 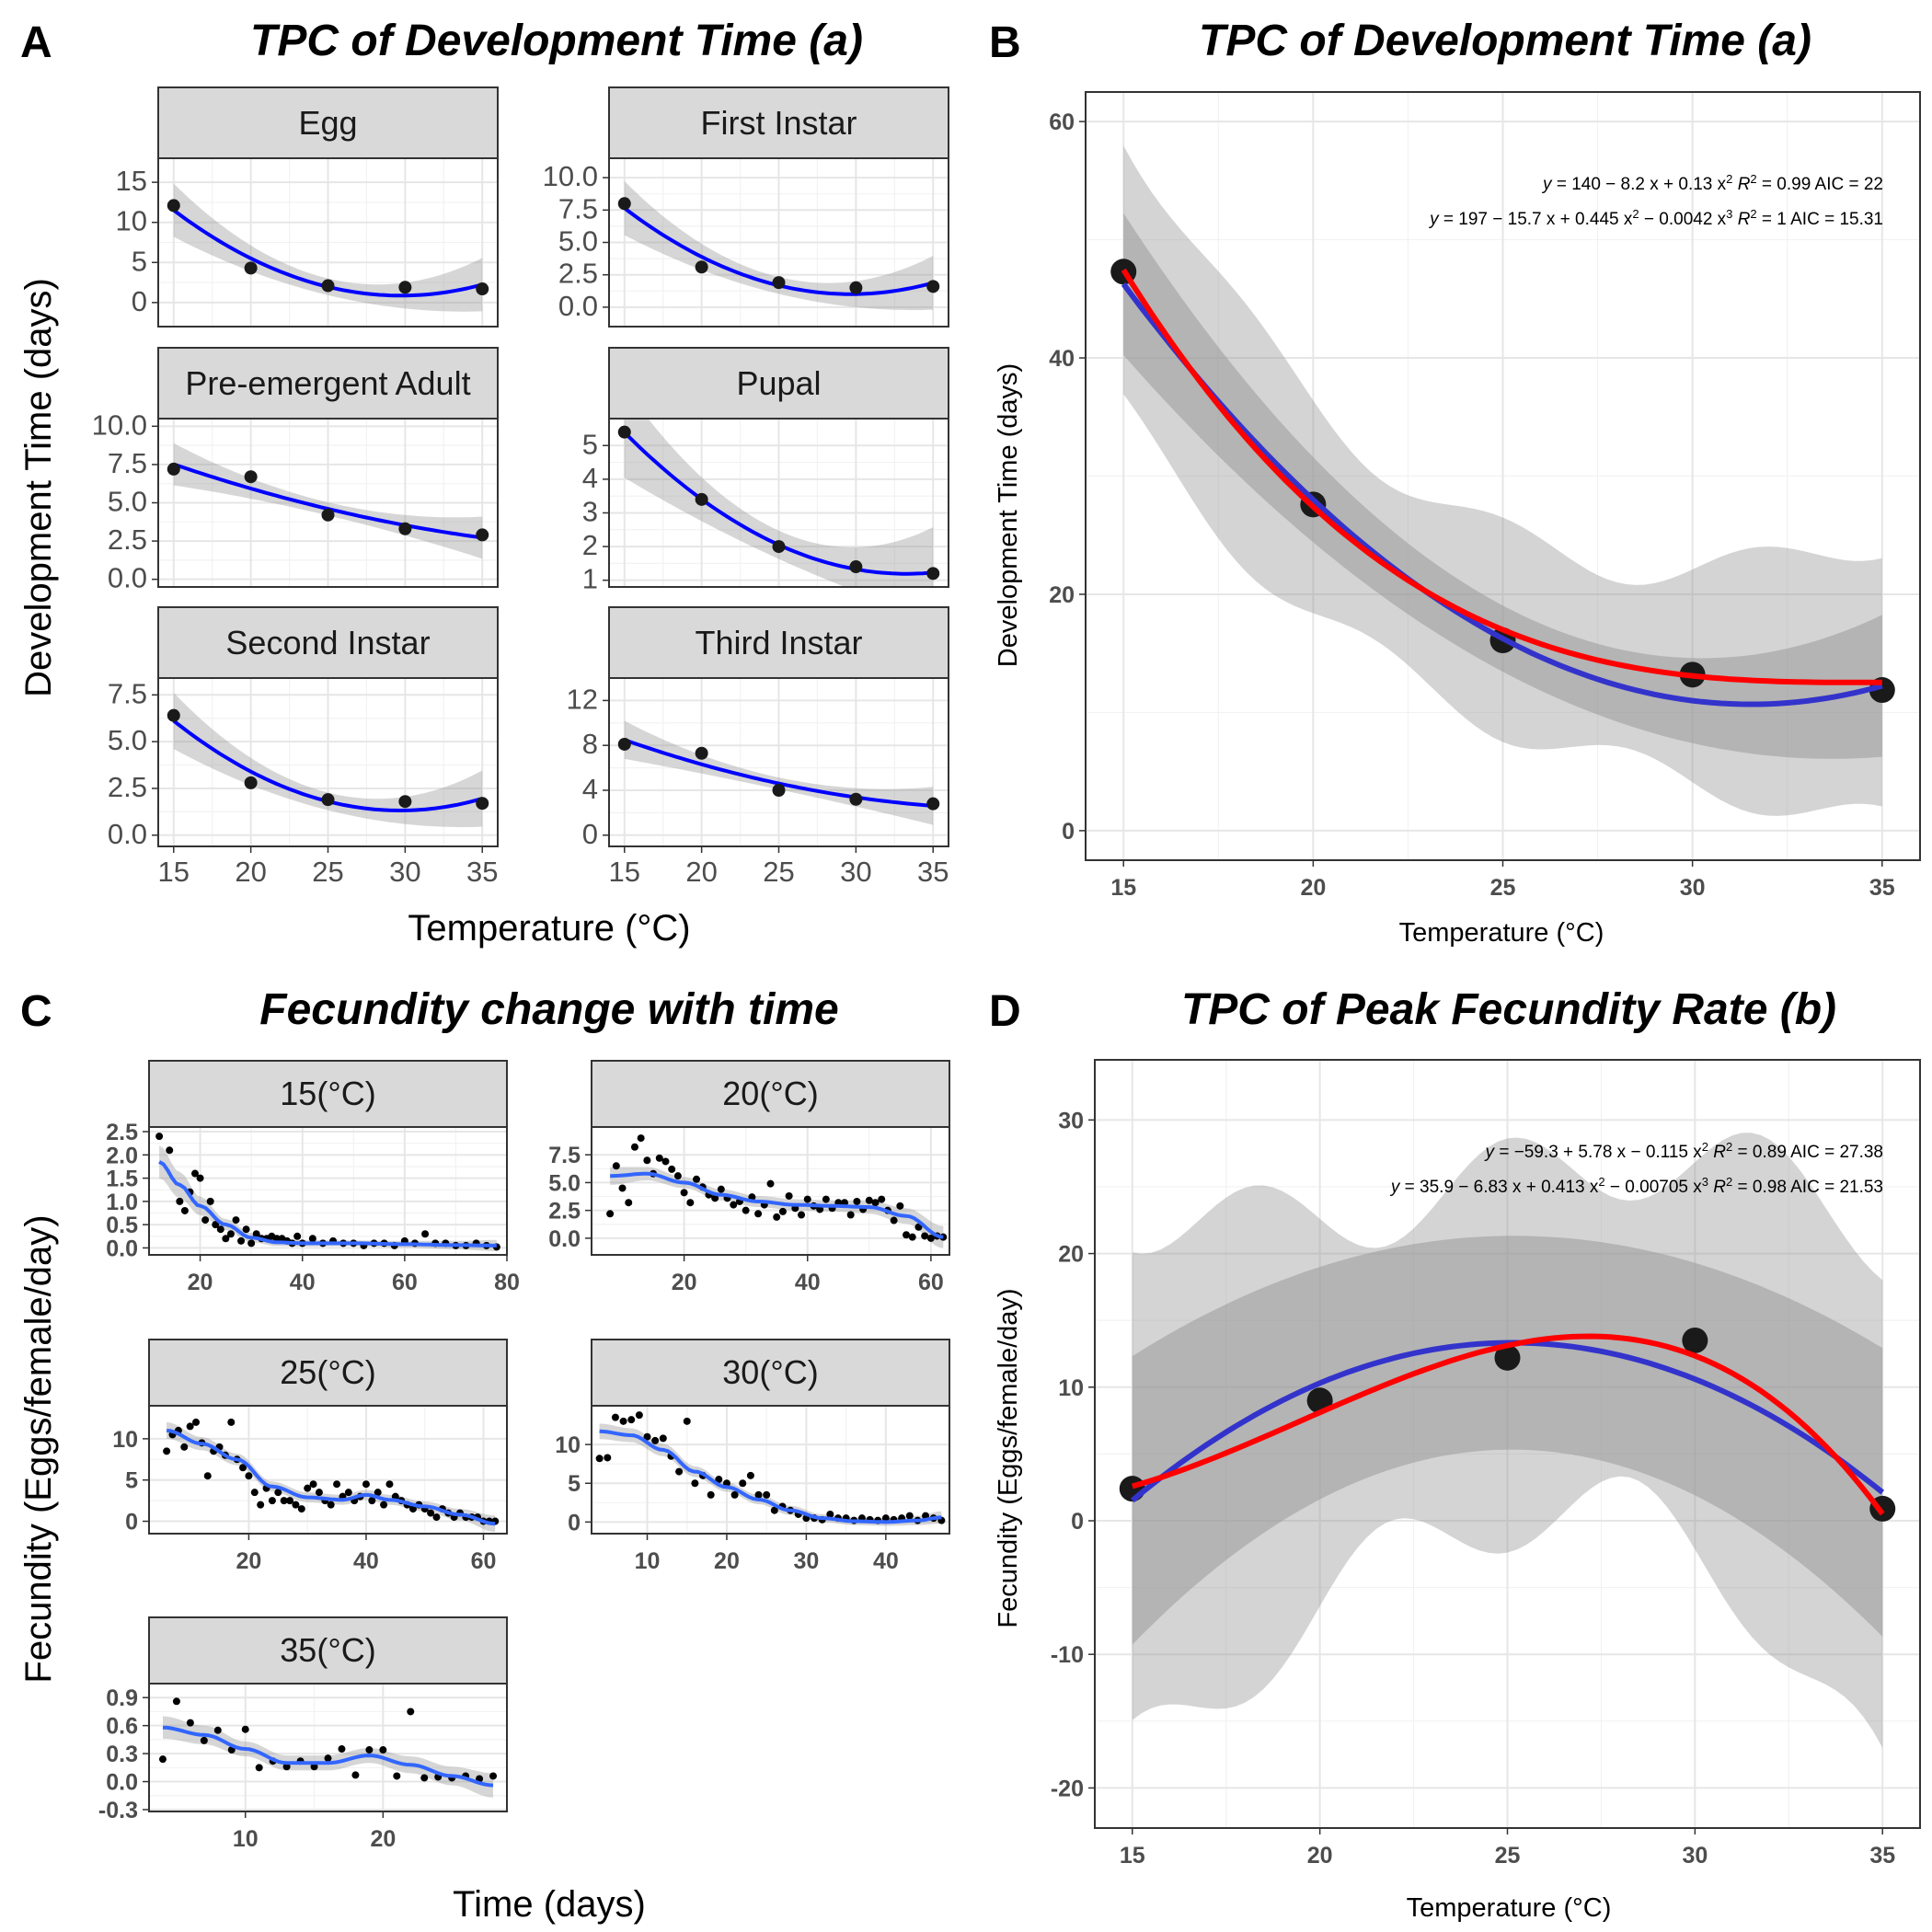 I want to click on panel-a-ytick-label: 12, so click(x=582, y=699).